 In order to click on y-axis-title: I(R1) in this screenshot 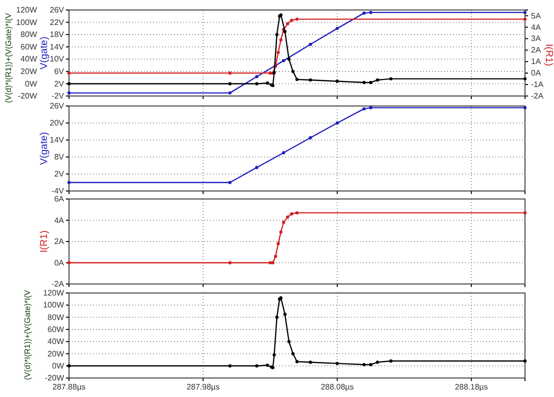, I will do `click(44, 241)`.